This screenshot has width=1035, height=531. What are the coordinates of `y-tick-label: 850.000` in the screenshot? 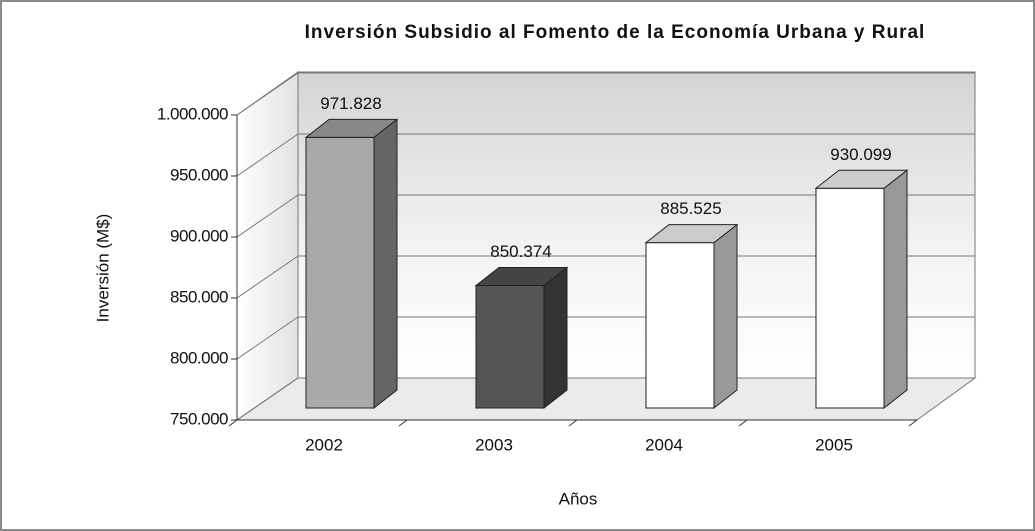 It's located at (199, 296).